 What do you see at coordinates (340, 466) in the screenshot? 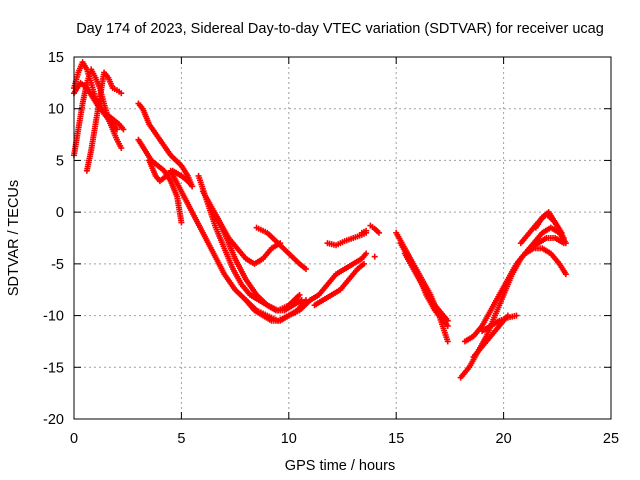
I see `x-axis-label: GPS time / hours` at bounding box center [340, 466].